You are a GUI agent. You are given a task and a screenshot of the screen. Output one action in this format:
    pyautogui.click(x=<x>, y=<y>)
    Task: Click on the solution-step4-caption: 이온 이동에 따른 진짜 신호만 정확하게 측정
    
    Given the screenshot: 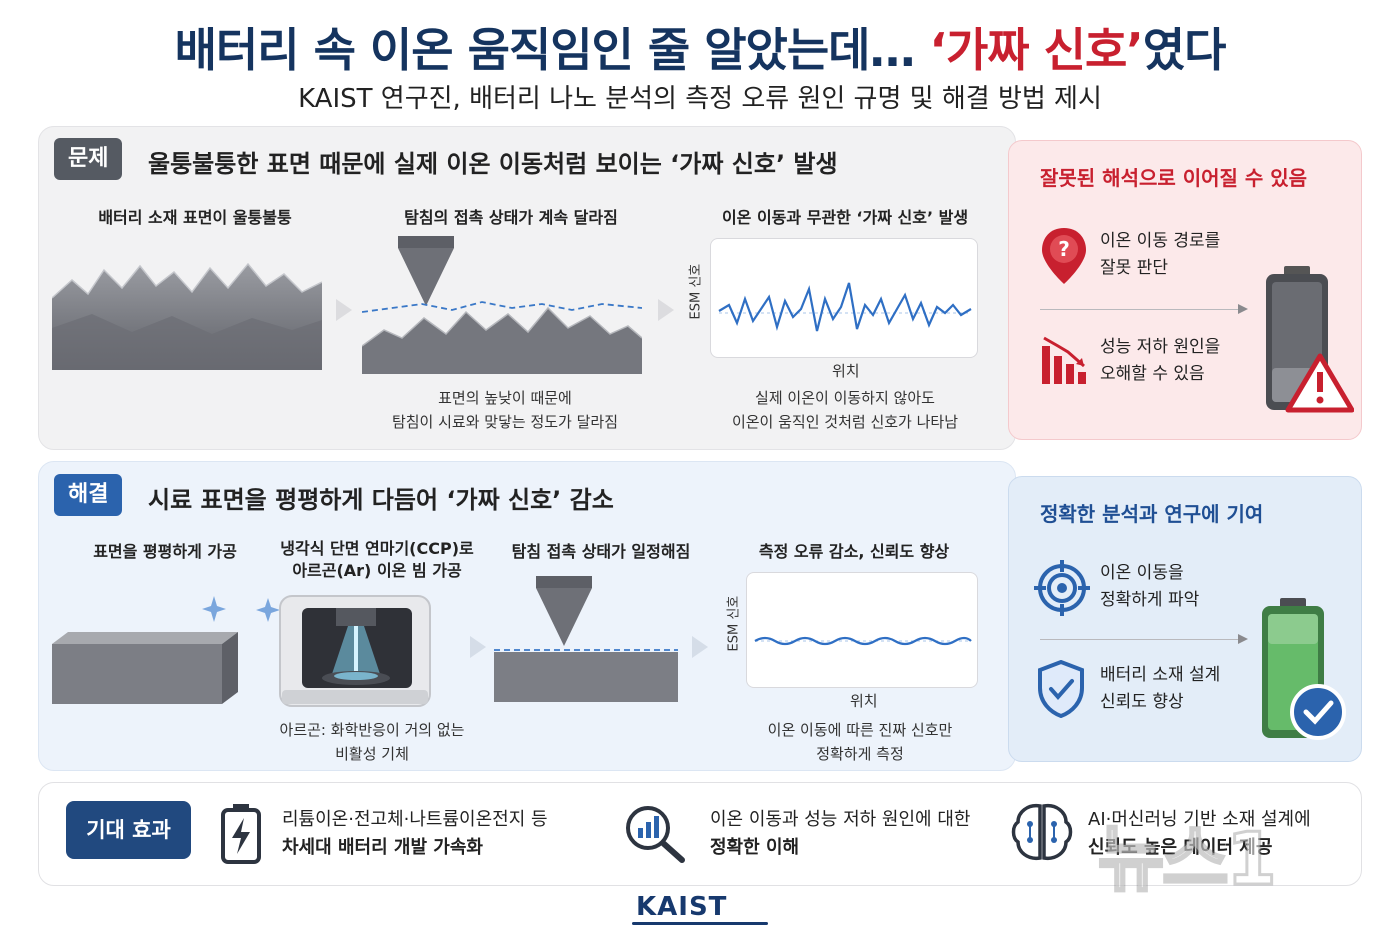 What is the action you would take?
    pyautogui.click(x=860, y=742)
    